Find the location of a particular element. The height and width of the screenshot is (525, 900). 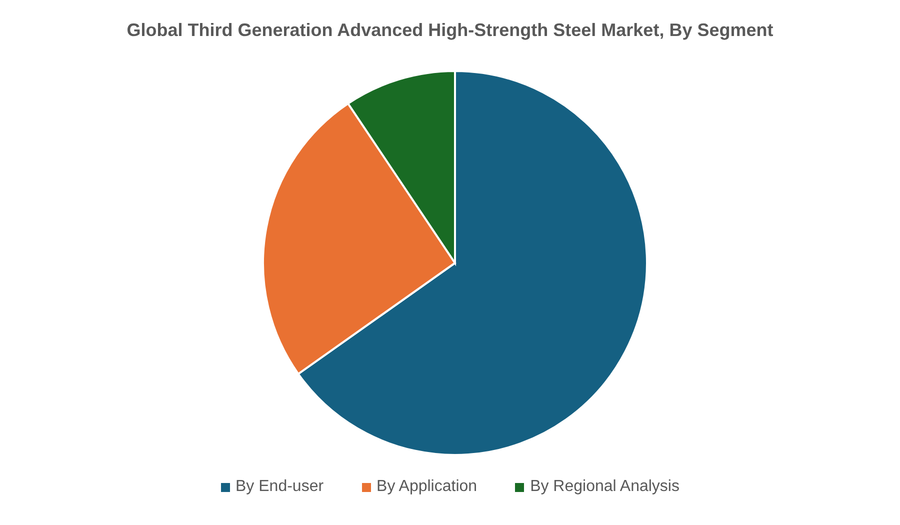

legend-label: By End-user is located at coordinates (280, 487).